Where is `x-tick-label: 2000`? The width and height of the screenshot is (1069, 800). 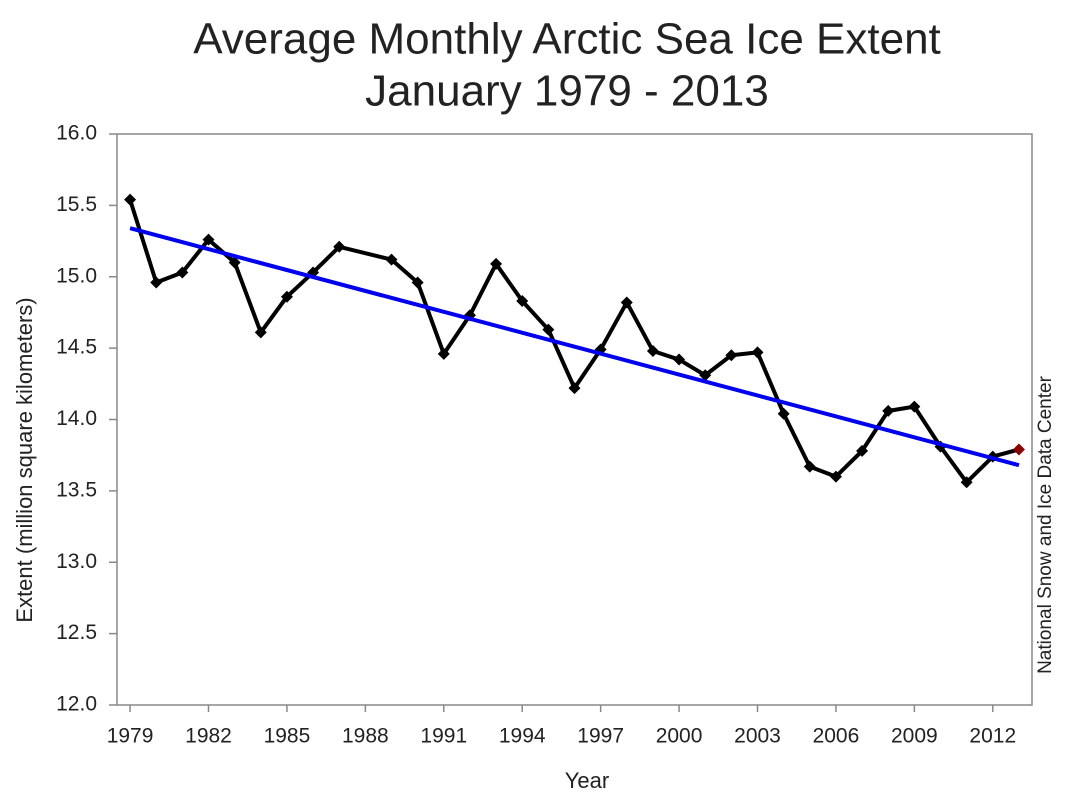
x-tick-label: 2000 is located at coordinates (679, 736).